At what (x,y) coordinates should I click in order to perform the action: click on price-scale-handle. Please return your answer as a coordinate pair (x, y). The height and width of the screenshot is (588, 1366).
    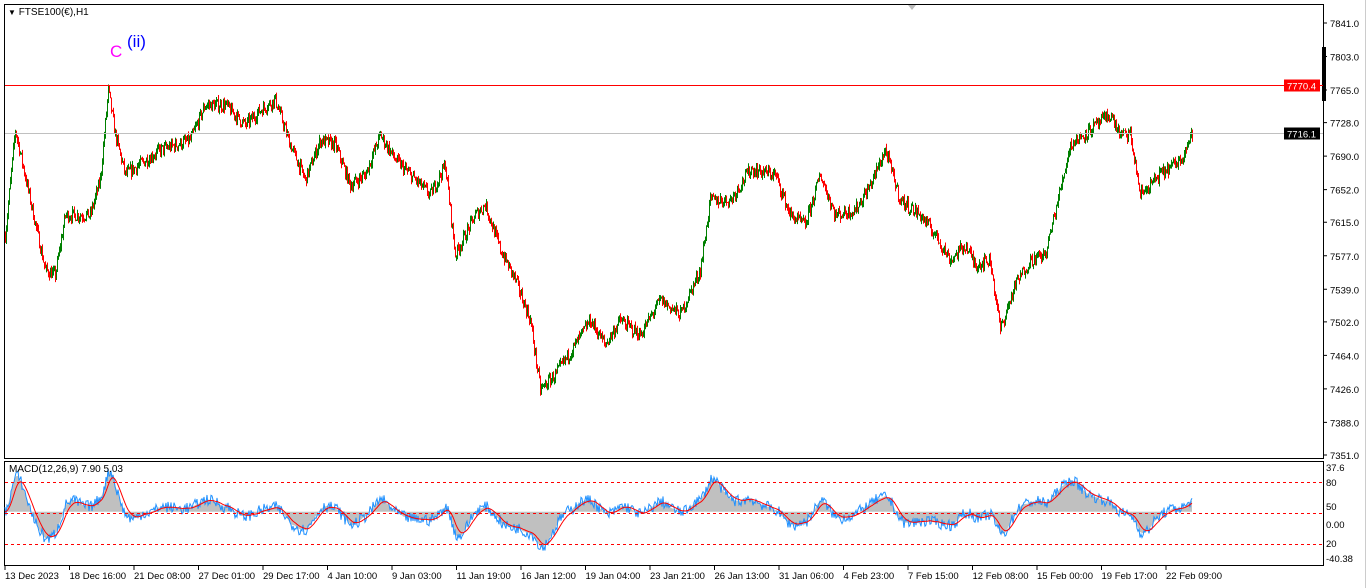
    Looking at the image, I should click on (1324, 74).